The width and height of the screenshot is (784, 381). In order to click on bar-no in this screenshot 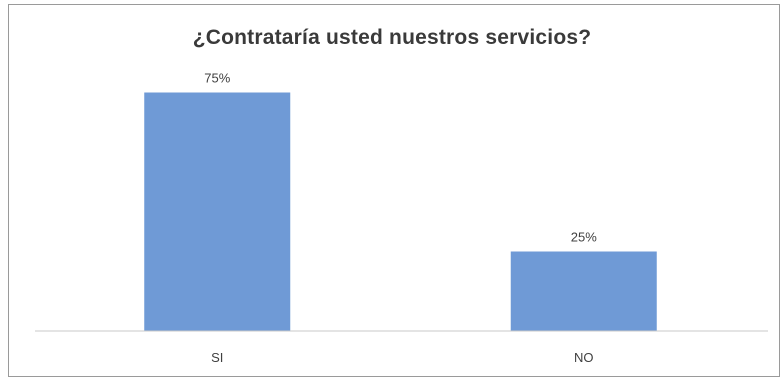, I will do `click(583, 291)`.